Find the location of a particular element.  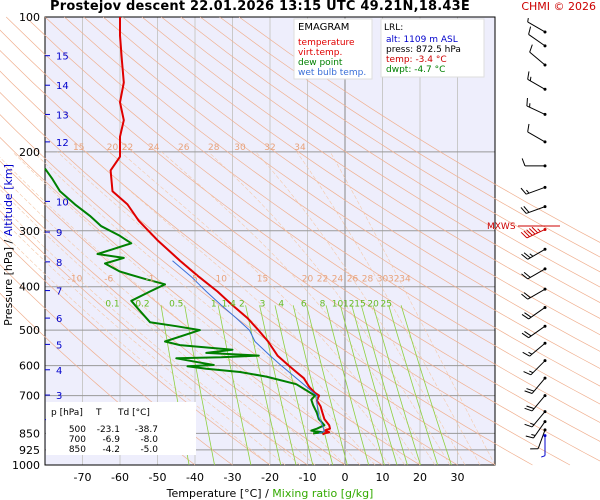

altitude-tick-label: 6 is located at coordinates (59, 319).